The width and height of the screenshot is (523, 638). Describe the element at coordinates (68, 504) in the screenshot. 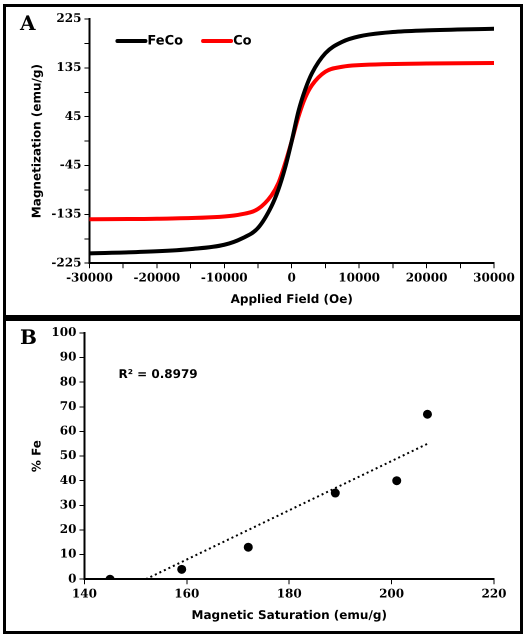

I see `y-tick-label: 30` at that location.